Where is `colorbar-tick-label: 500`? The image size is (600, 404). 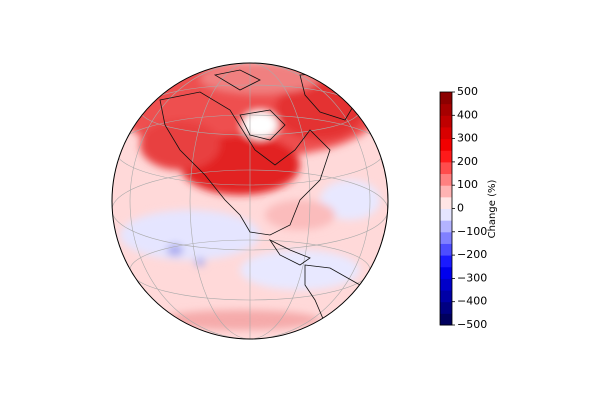 colorbar-tick-label: 500 is located at coordinates (467, 91).